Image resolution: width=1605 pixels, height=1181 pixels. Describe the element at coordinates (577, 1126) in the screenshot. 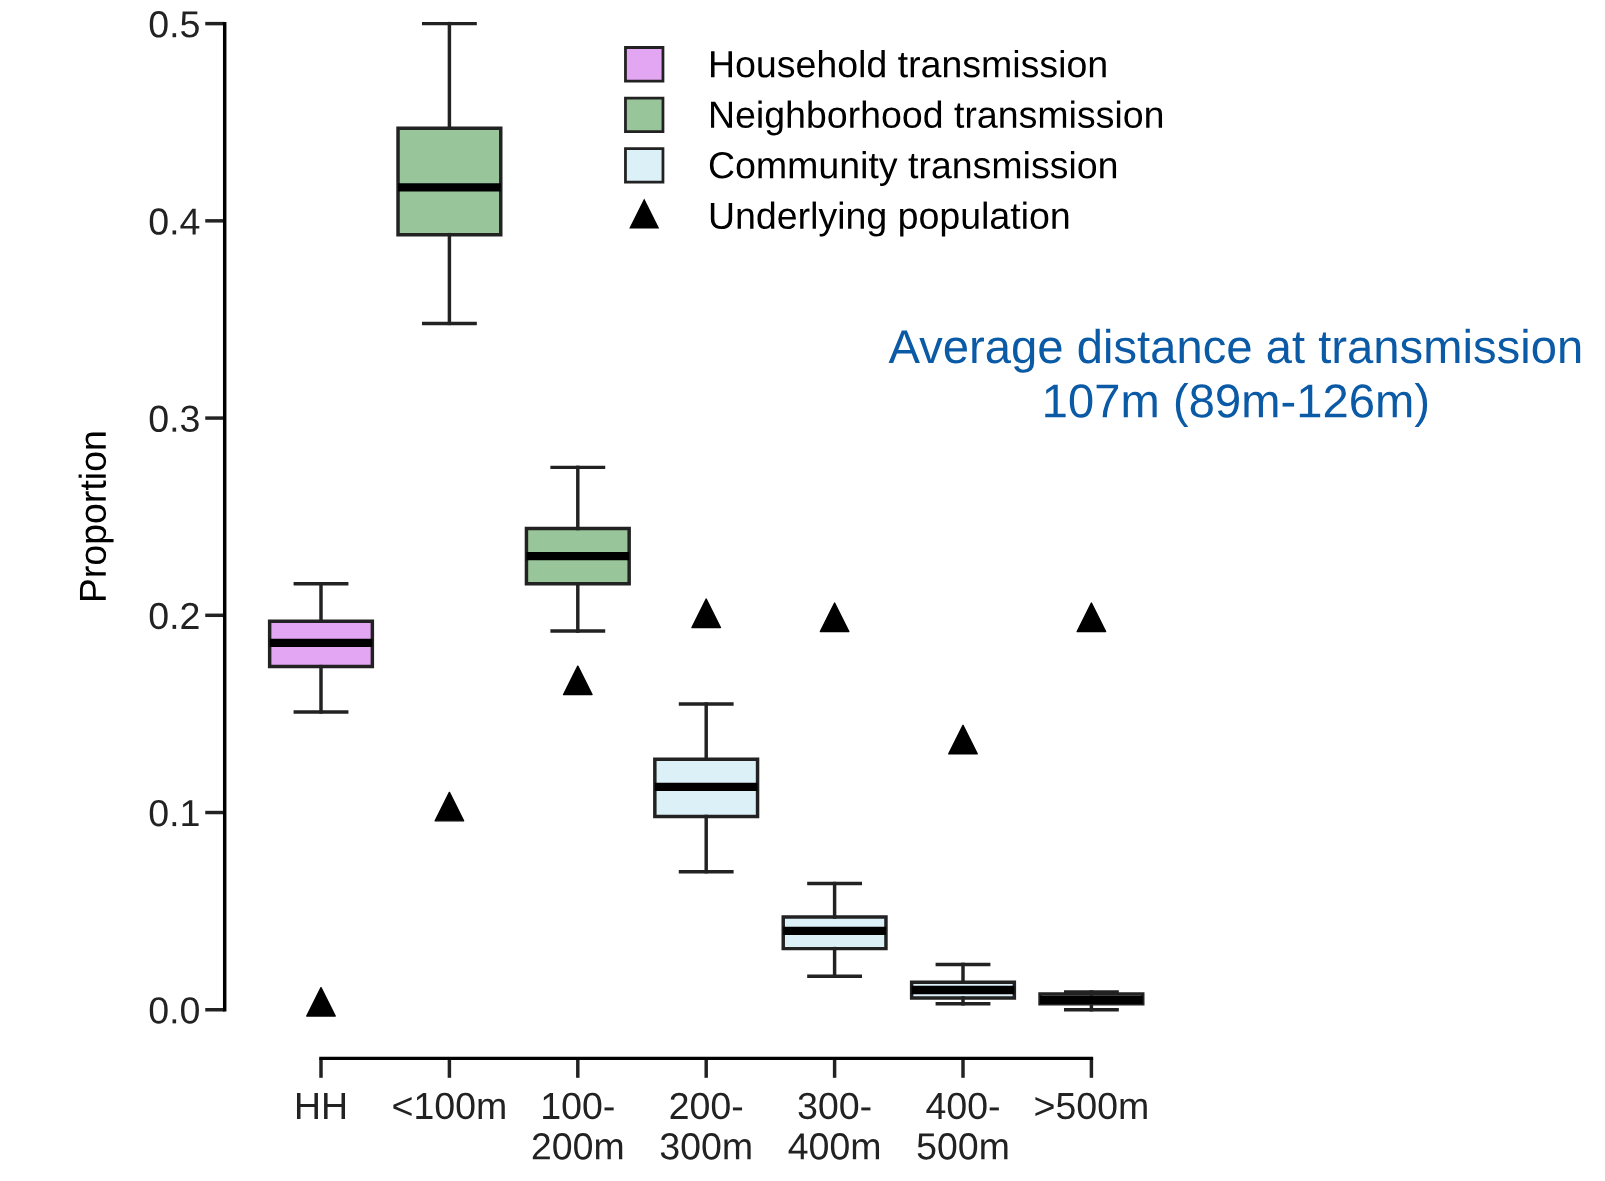

I see `x-tick-label: 100- 200m` at that location.